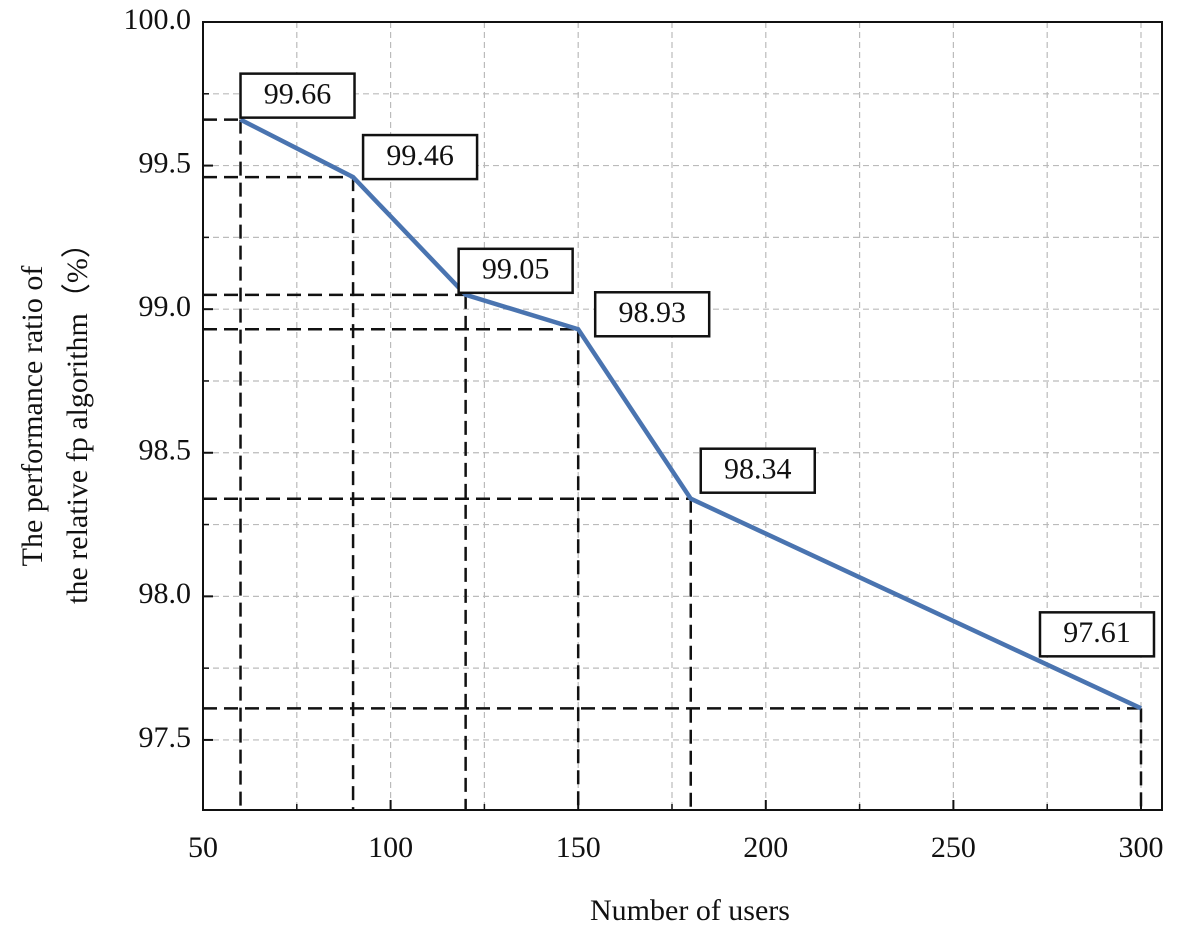  Describe the element at coordinates (165, 593) in the screenshot. I see `y-tick-label: 98.0` at that location.